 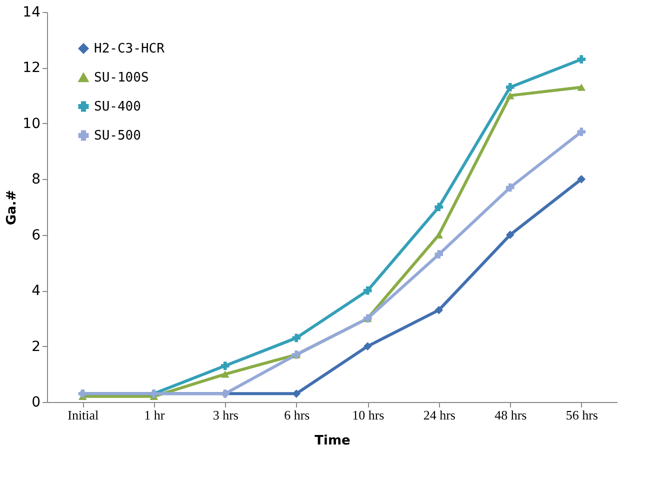 I want to click on x-tick-label: Initial, so click(x=84, y=415).